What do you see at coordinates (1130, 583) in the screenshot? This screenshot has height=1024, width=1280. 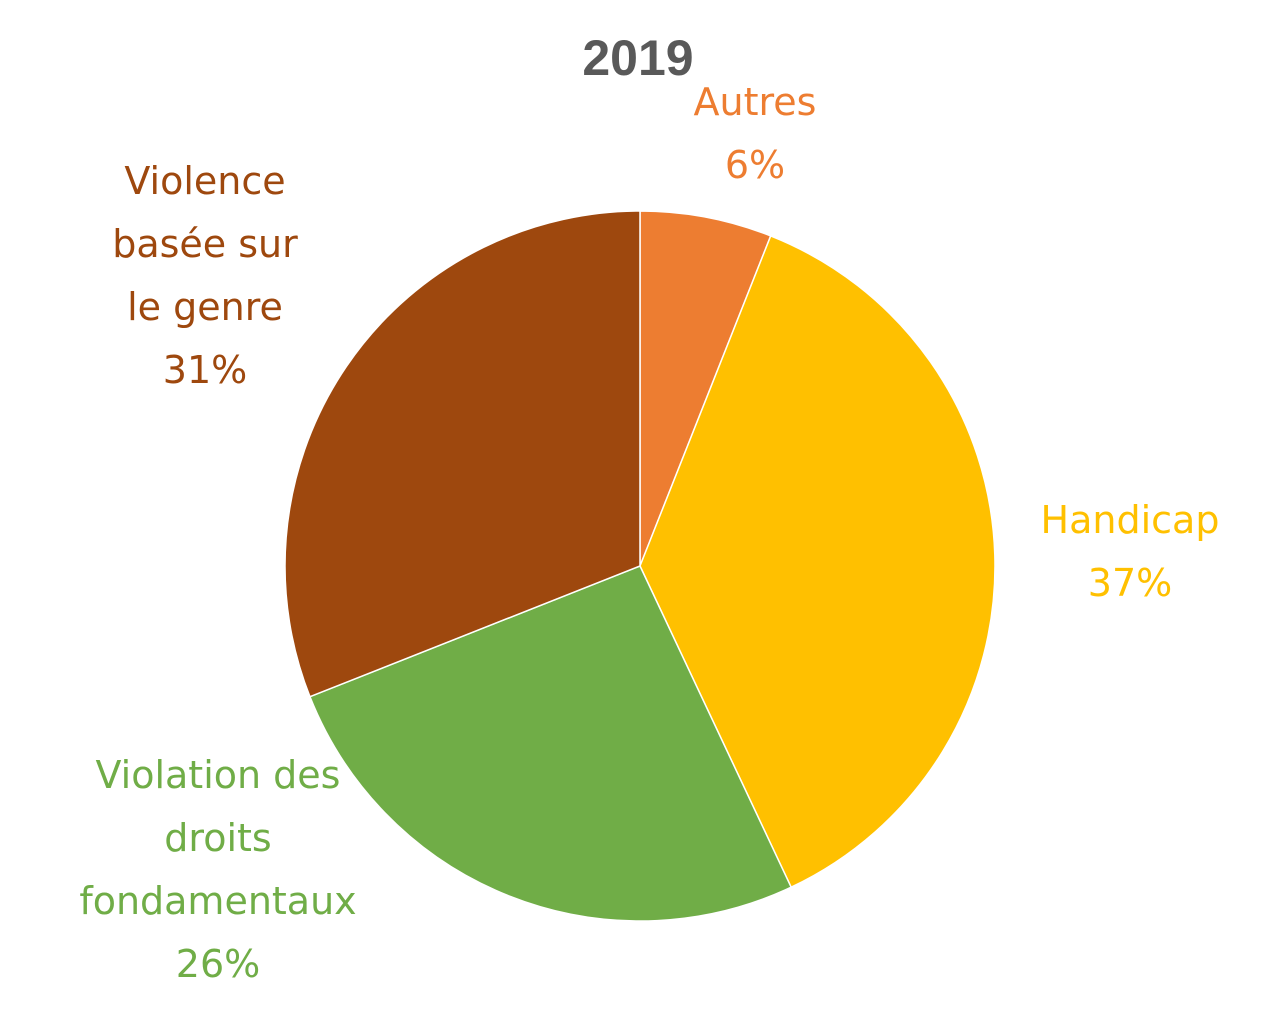 I see `pie-label-percent: 37%` at bounding box center [1130, 583].